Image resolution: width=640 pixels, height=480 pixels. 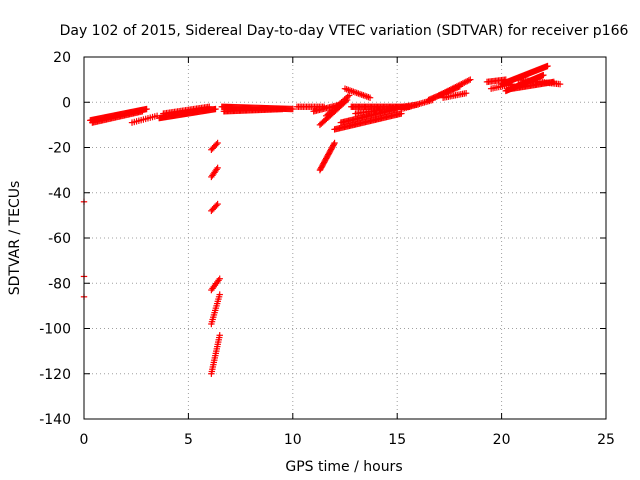 I want to click on y-tick-label: -20, so click(x=59, y=149).